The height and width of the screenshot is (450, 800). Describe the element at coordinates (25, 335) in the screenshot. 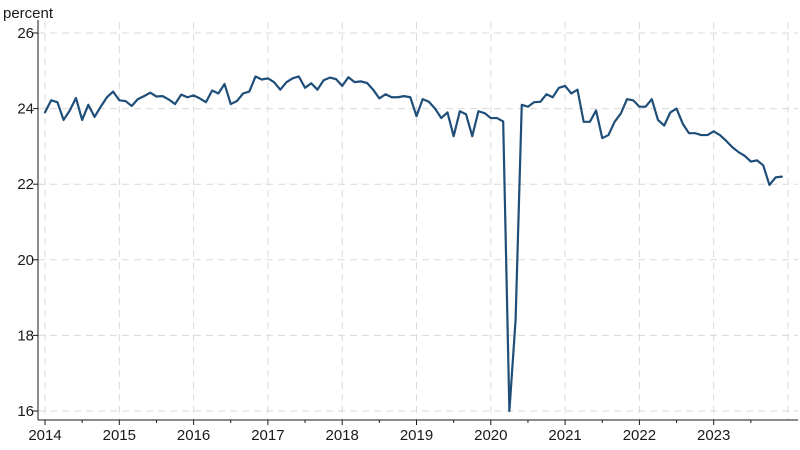

I see `y-tick-label: 18` at that location.